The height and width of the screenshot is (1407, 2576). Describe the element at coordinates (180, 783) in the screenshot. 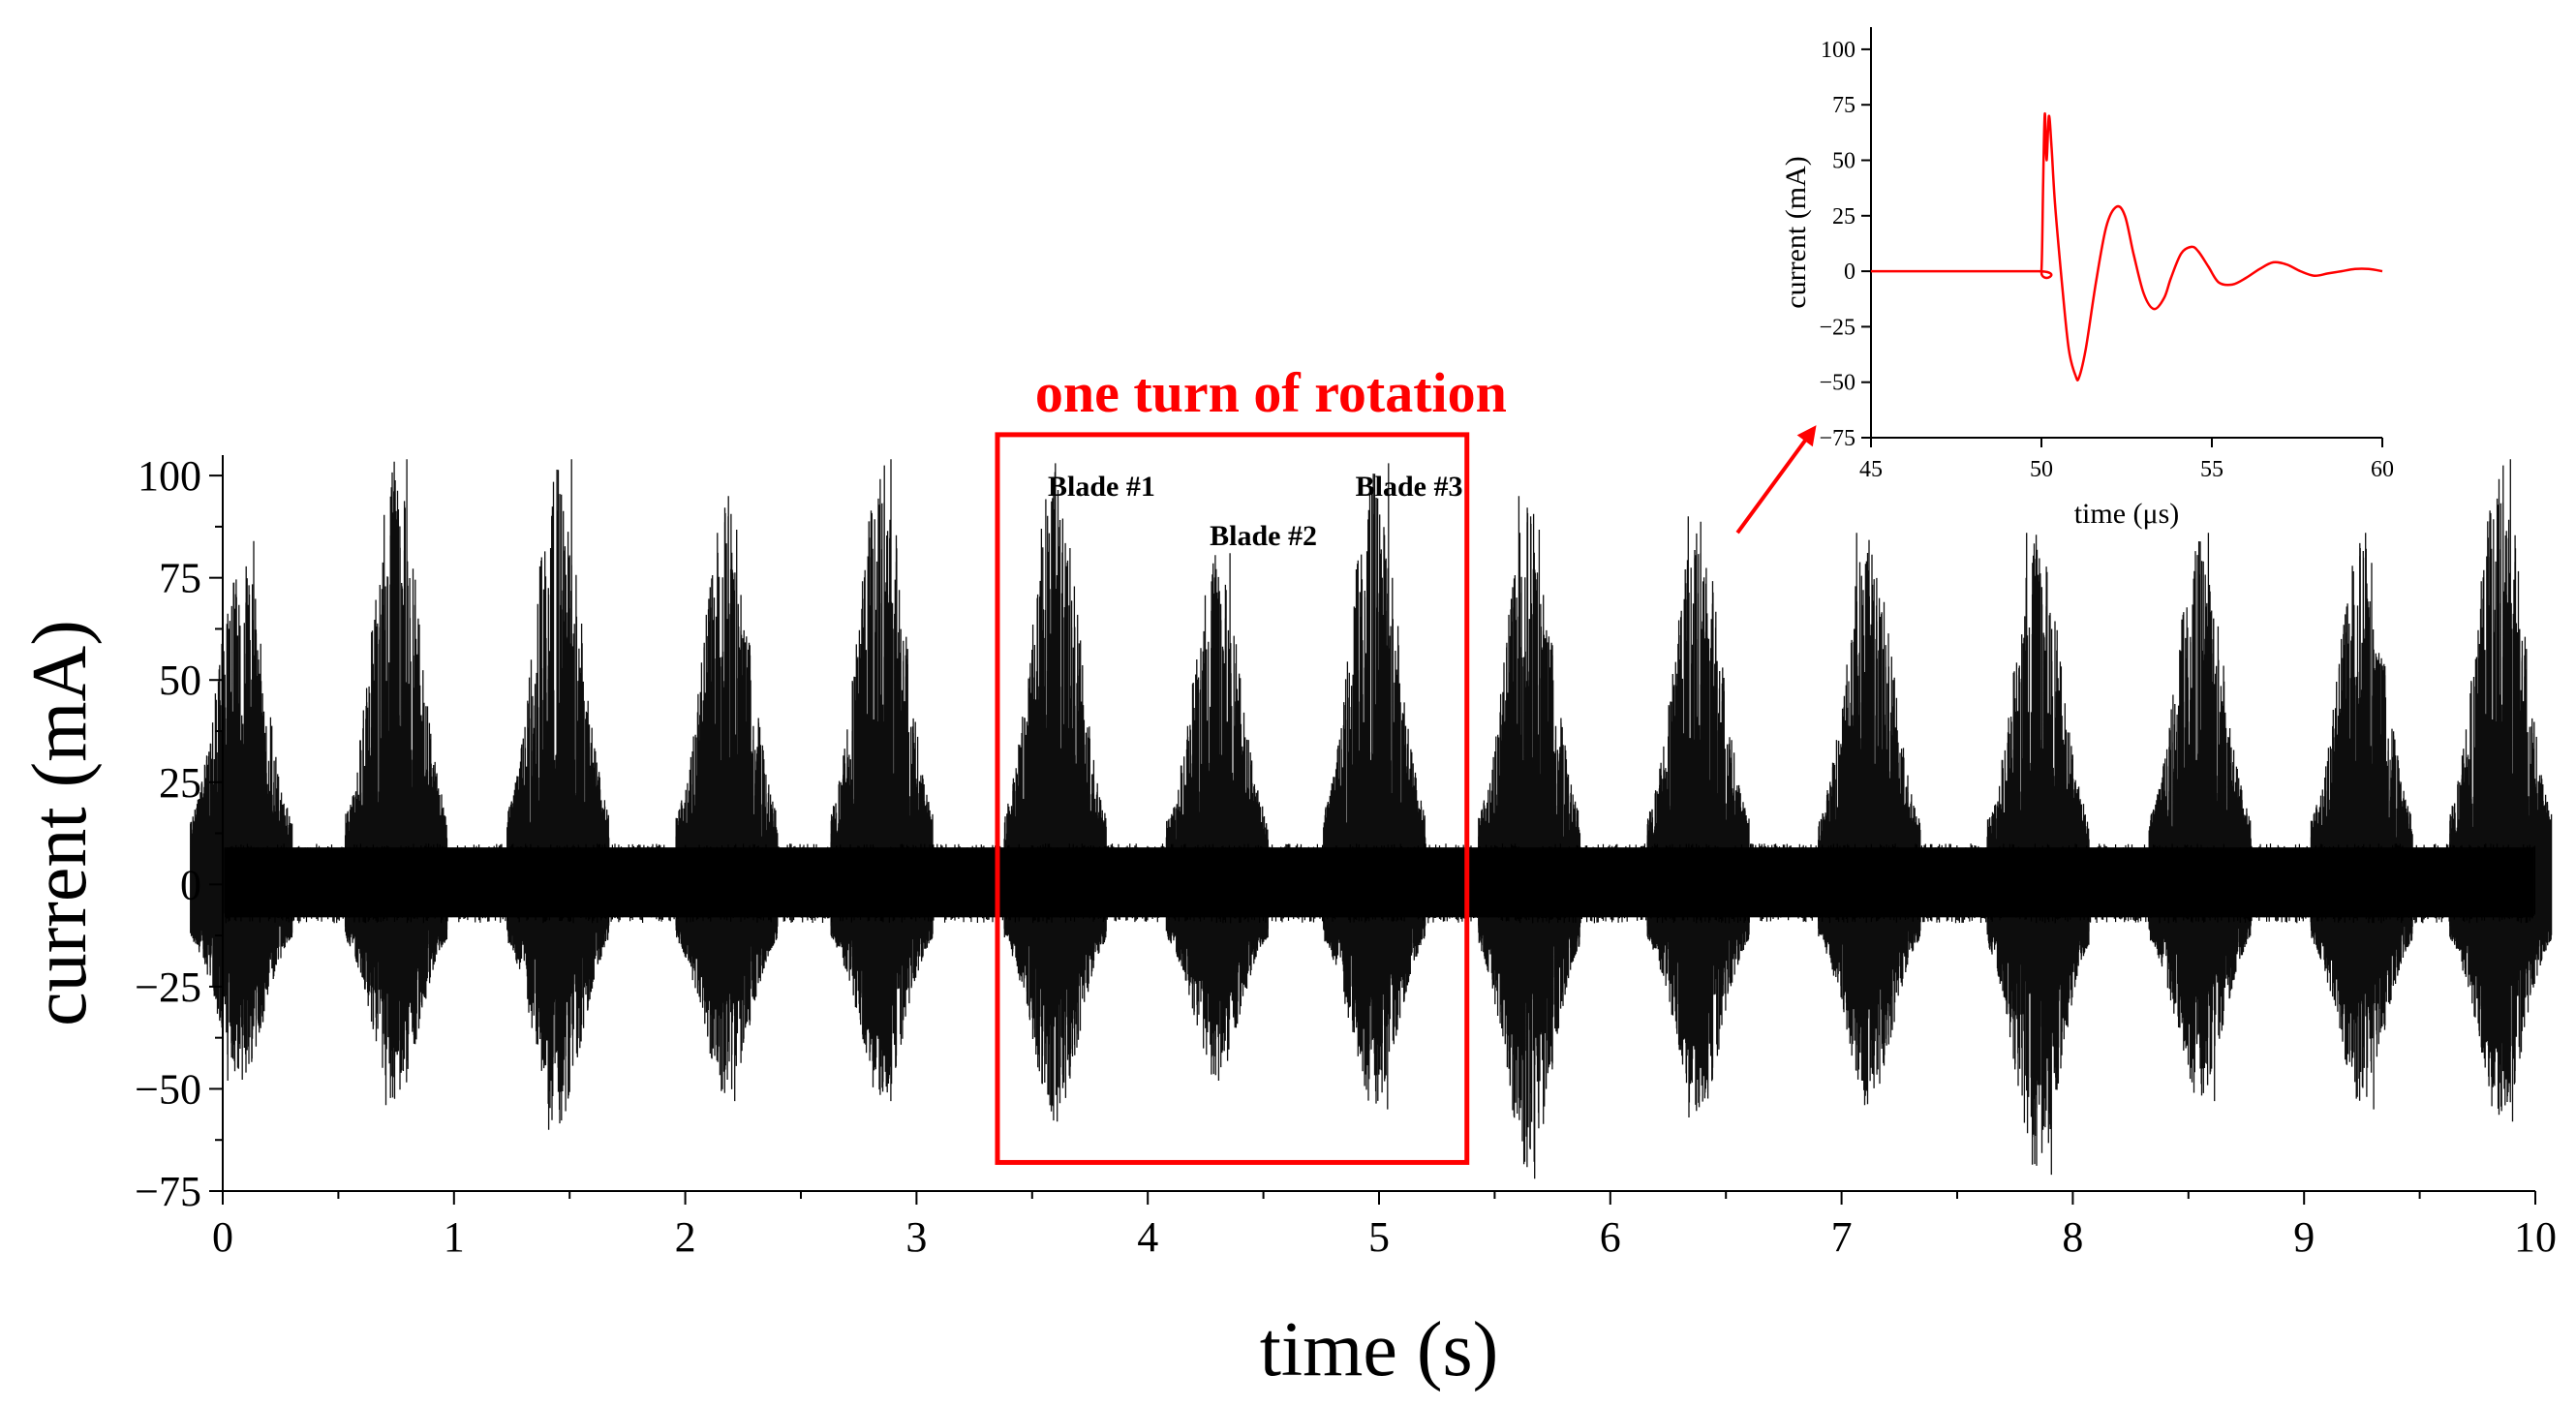

I see `main-y-tick-label: 25` at that location.